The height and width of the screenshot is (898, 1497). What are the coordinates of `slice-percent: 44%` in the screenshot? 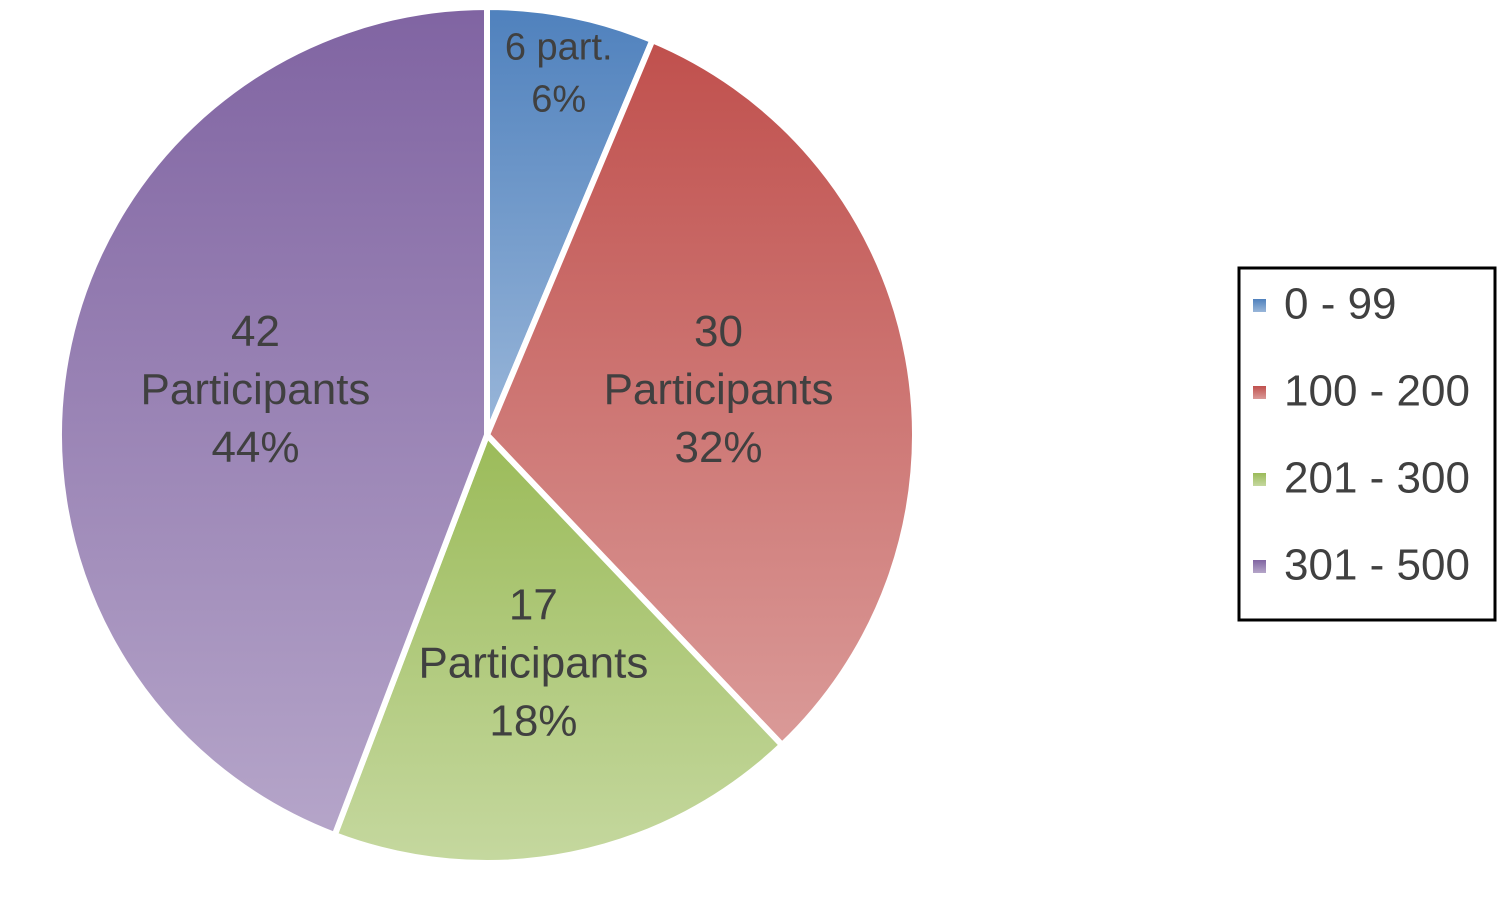 It's located at (255, 447).